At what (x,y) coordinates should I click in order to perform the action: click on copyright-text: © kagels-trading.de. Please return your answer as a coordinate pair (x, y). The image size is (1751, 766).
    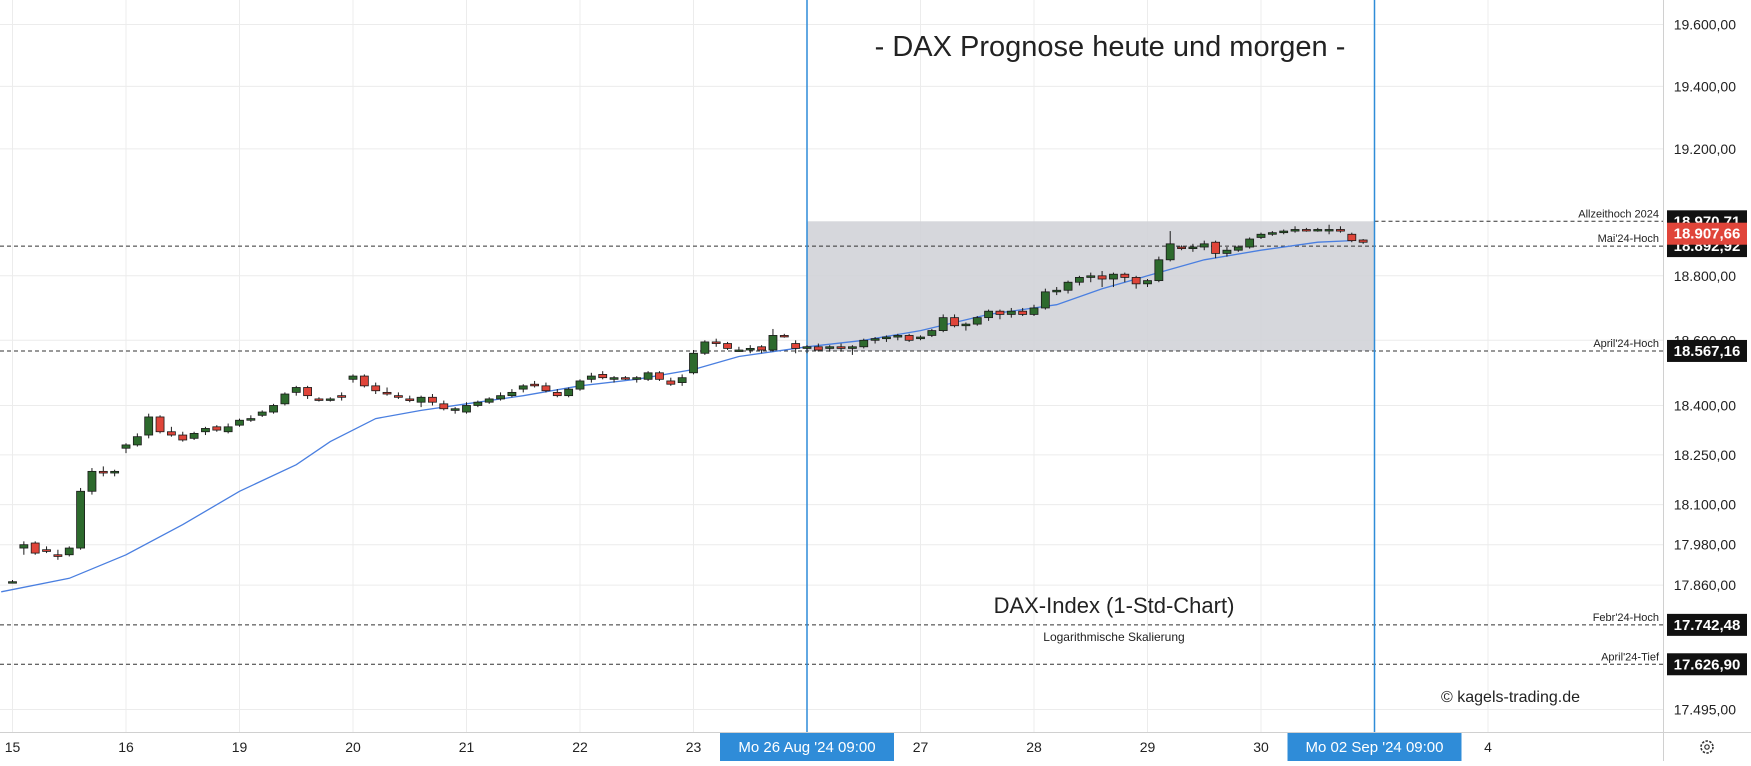
    Looking at the image, I should click on (1510, 697).